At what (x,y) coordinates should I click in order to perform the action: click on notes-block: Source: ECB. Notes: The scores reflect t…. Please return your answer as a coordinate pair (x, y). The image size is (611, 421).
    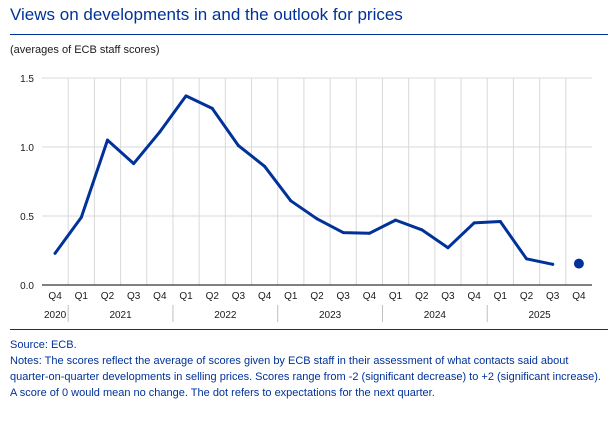
    Looking at the image, I should click on (308, 369).